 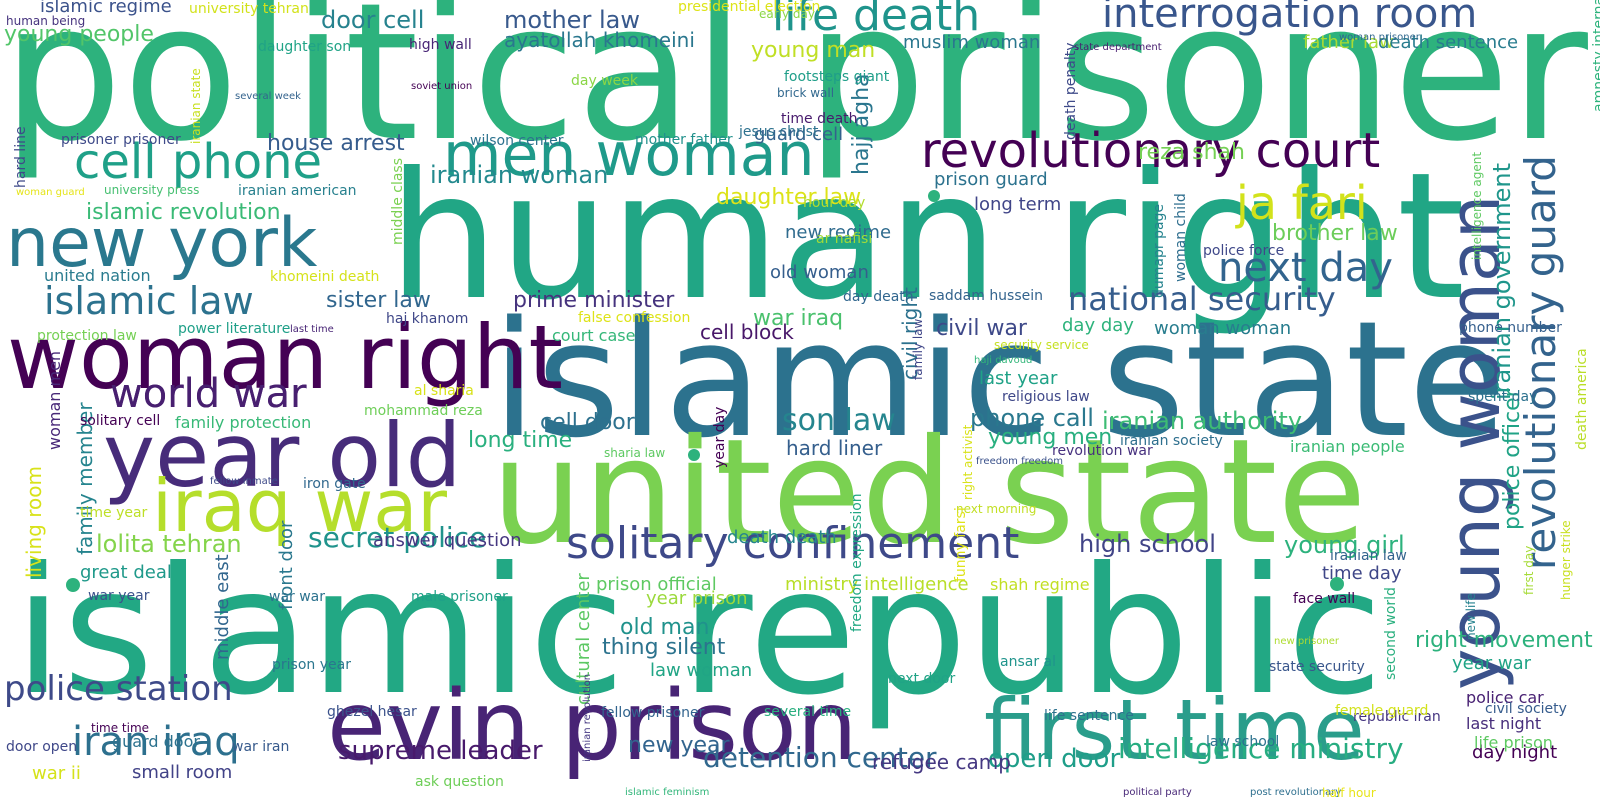 What do you see at coordinates (34, 522) in the screenshot?
I see `cloud-word: living room` at bounding box center [34, 522].